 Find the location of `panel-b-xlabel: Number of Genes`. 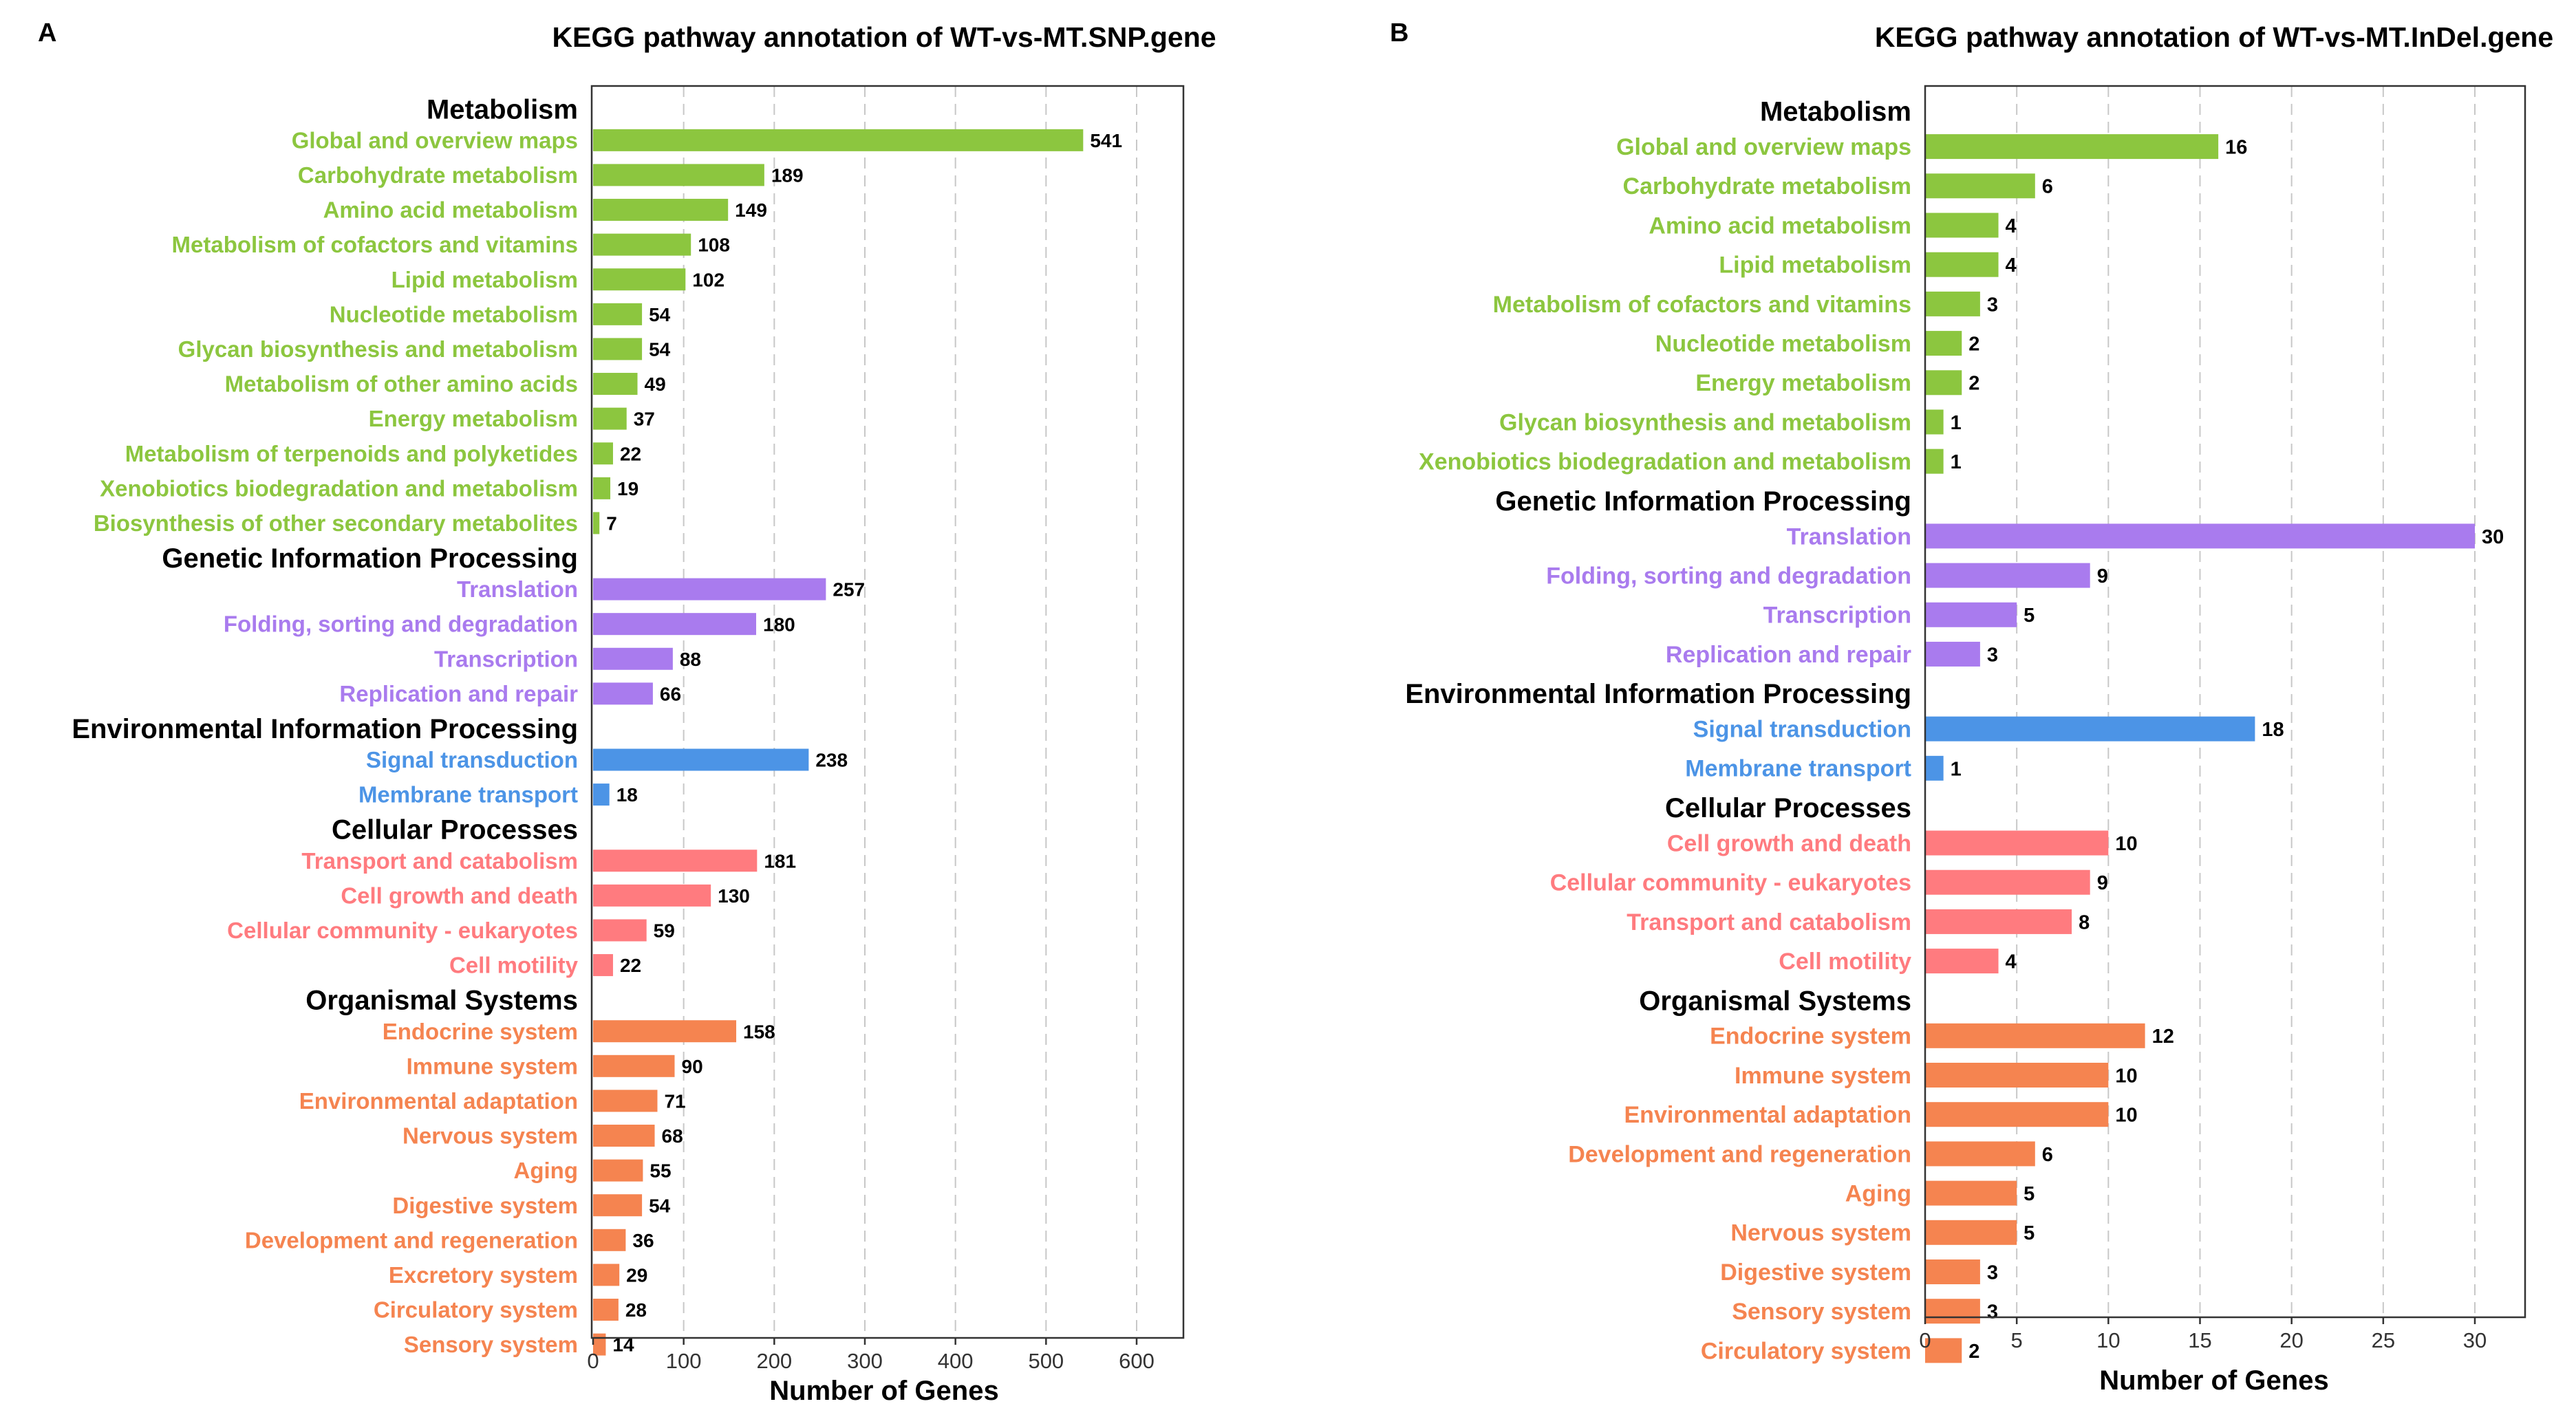

panel-b-xlabel: Number of Genes is located at coordinates (2213, 1380).